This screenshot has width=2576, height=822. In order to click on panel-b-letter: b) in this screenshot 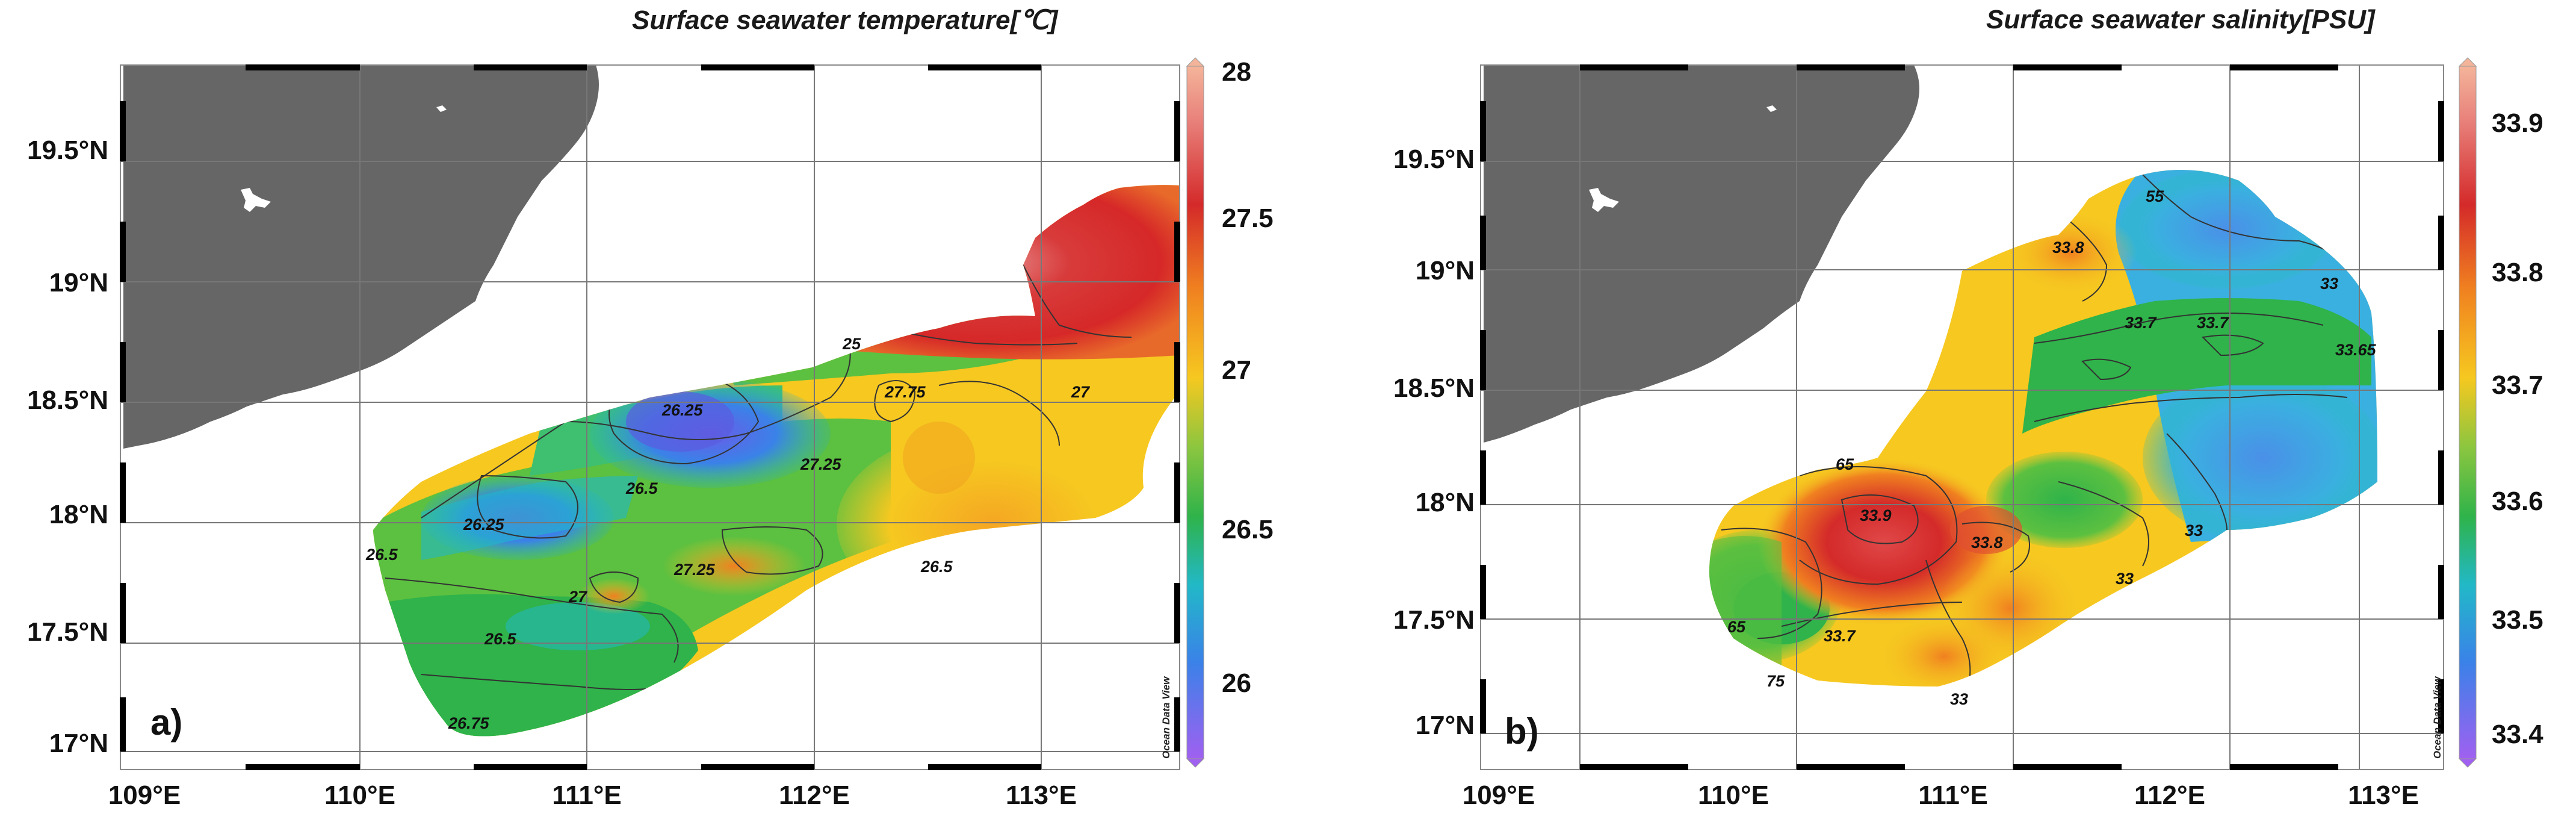, I will do `click(1522, 731)`.